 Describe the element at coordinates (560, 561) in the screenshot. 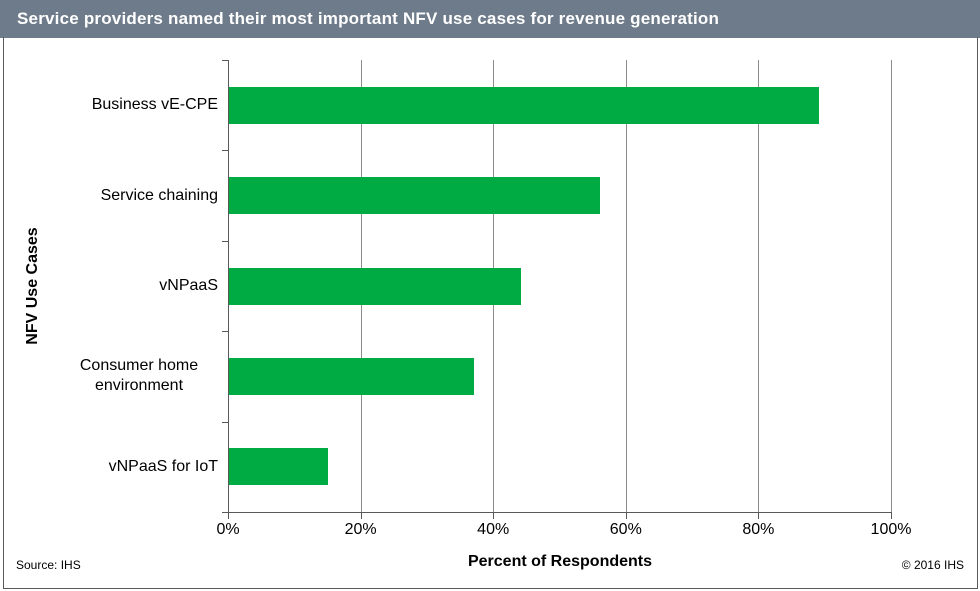

I see `x-axis-title: Percent of Respondents` at that location.